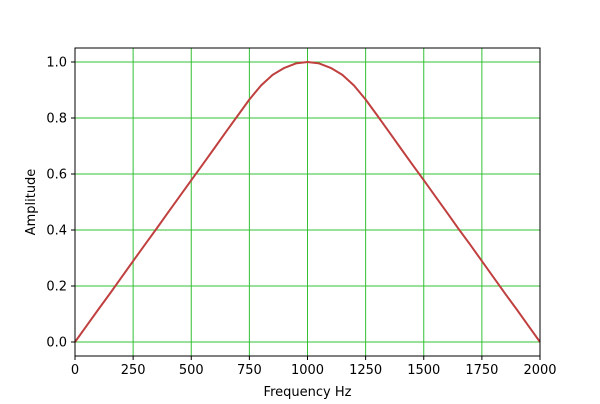  I want to click on y-tick-label: 0.4, so click(56, 231).